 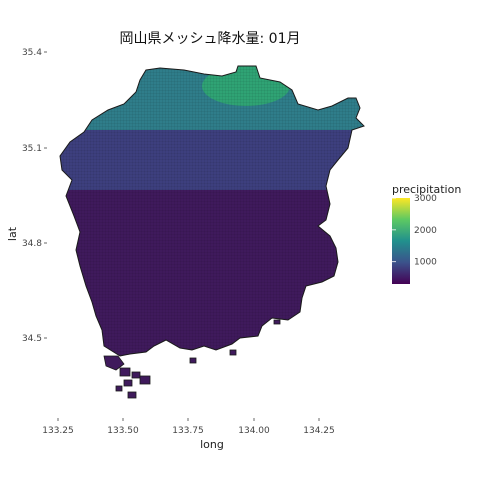 What do you see at coordinates (425, 199) in the screenshot?
I see `legend-tick-label: 3000` at bounding box center [425, 199].